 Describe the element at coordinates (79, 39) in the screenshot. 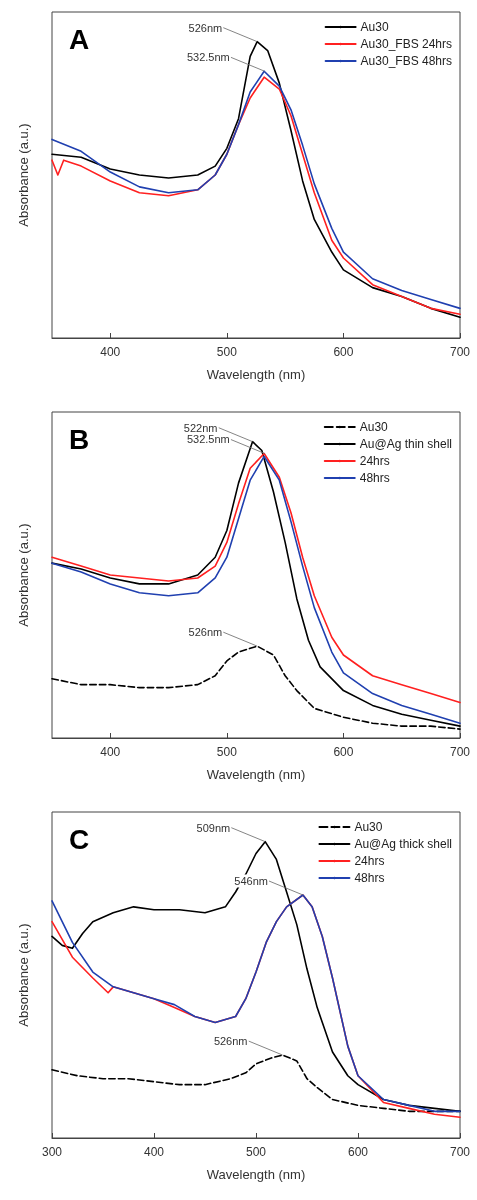

I see `chart-title: A` at that location.